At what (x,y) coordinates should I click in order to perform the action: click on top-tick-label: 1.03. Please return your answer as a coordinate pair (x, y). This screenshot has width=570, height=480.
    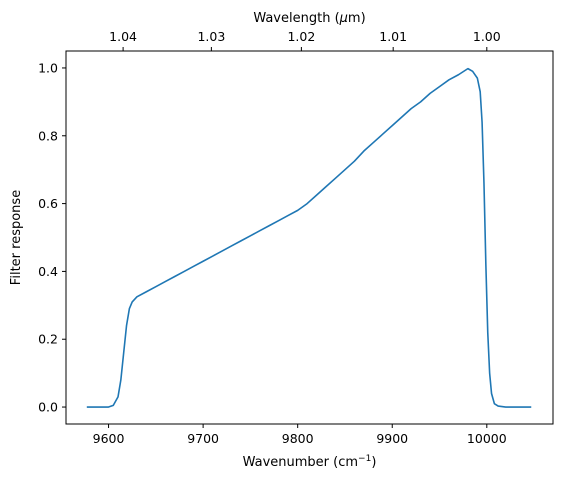
    Looking at the image, I should click on (211, 36).